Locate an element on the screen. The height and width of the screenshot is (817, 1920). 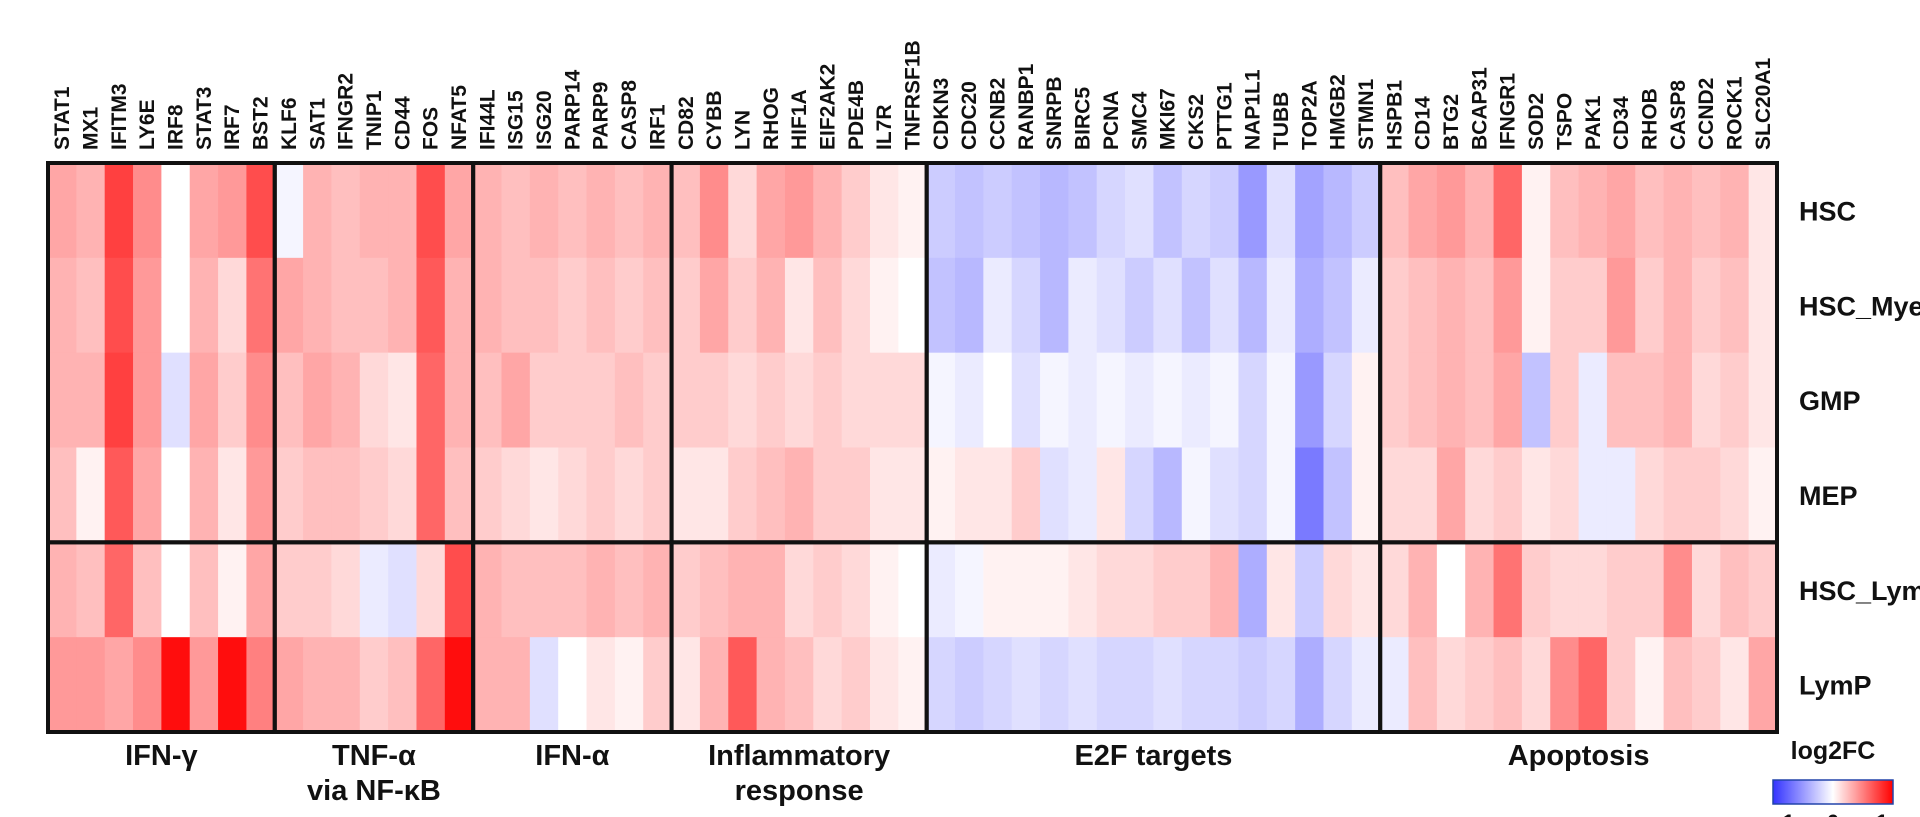
gene-label: CCND2 is located at coordinates (1706, 114).